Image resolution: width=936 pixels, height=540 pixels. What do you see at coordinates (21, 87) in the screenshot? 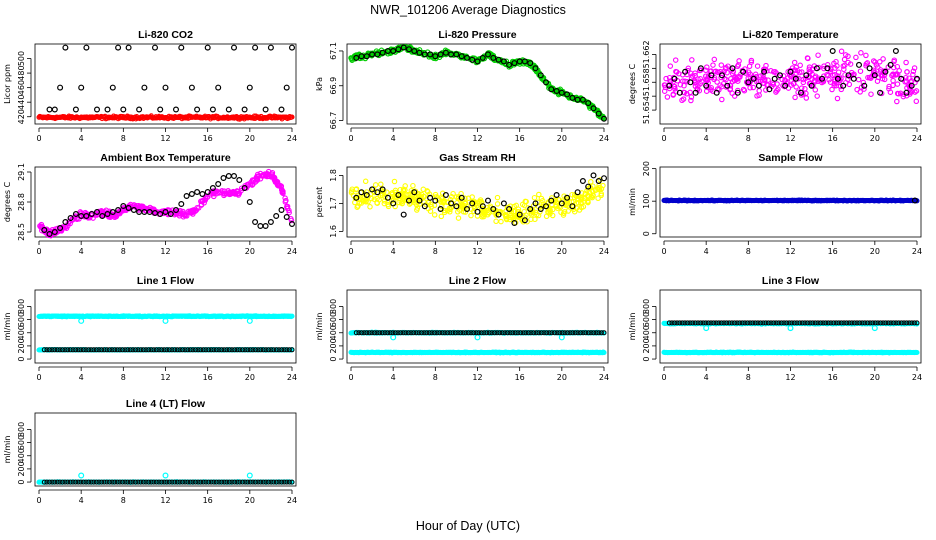
I see `y-tick-label: 460` at bounding box center [21, 87].